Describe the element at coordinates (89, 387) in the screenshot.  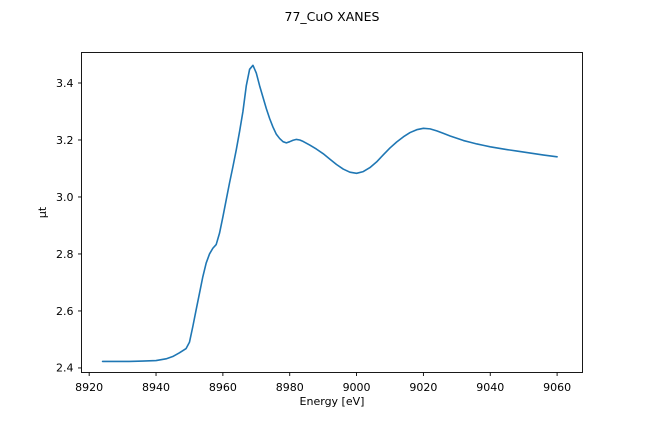
I see `x-tick-label: 8920` at that location.